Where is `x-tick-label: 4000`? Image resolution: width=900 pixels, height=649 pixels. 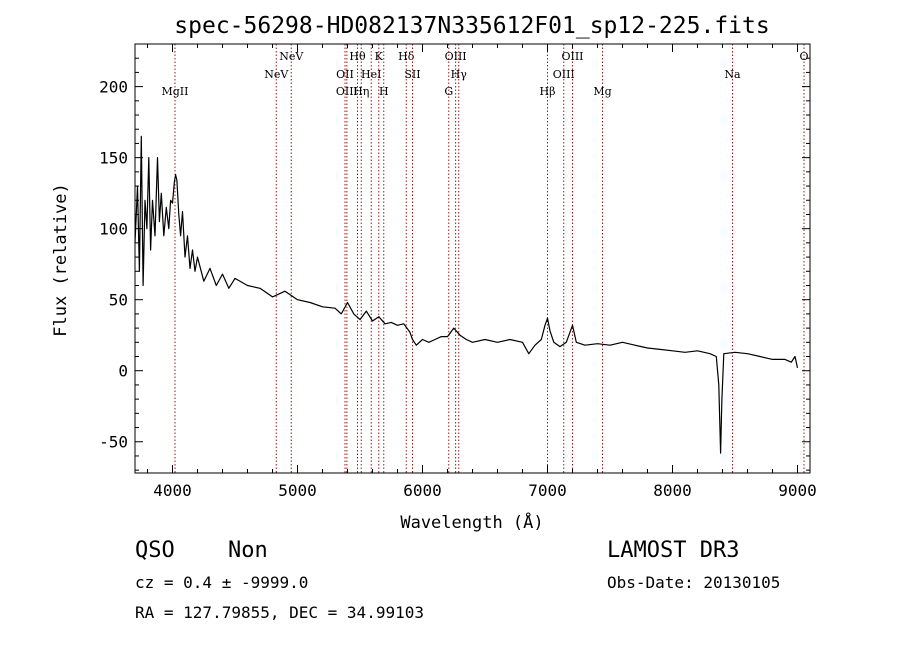 x-tick-label: 4000 is located at coordinates (172, 490).